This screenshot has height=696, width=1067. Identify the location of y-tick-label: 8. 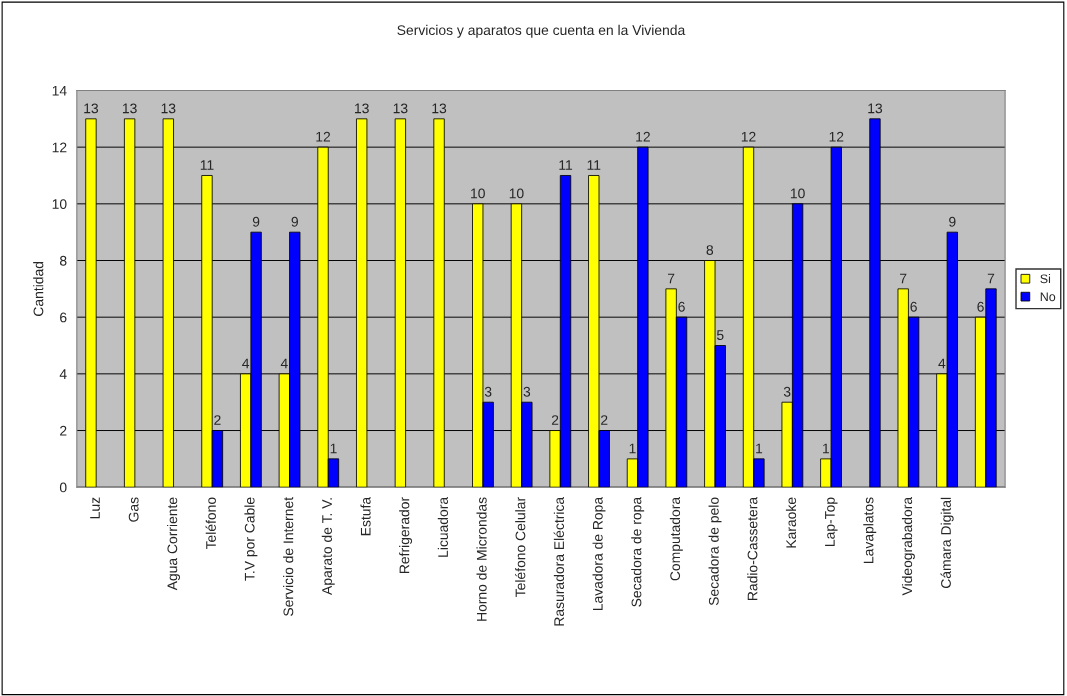
(63, 260).